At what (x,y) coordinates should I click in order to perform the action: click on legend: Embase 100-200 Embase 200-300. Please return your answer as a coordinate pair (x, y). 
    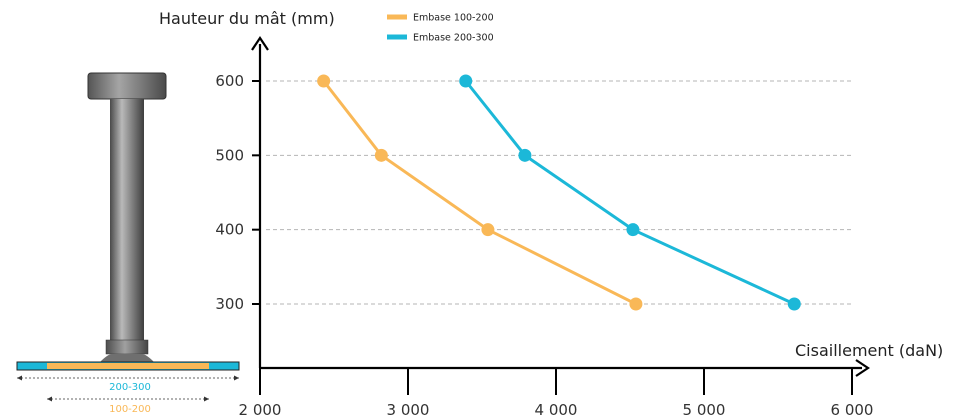
    Looking at the image, I should click on (440, 28).